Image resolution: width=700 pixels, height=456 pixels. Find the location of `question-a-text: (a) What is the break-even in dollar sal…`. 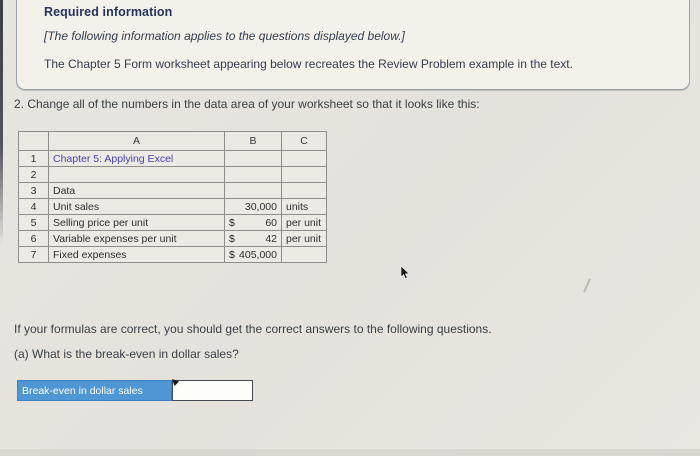

question-a-text: (a) What is the break-even in dollar sal… is located at coordinates (126, 354).